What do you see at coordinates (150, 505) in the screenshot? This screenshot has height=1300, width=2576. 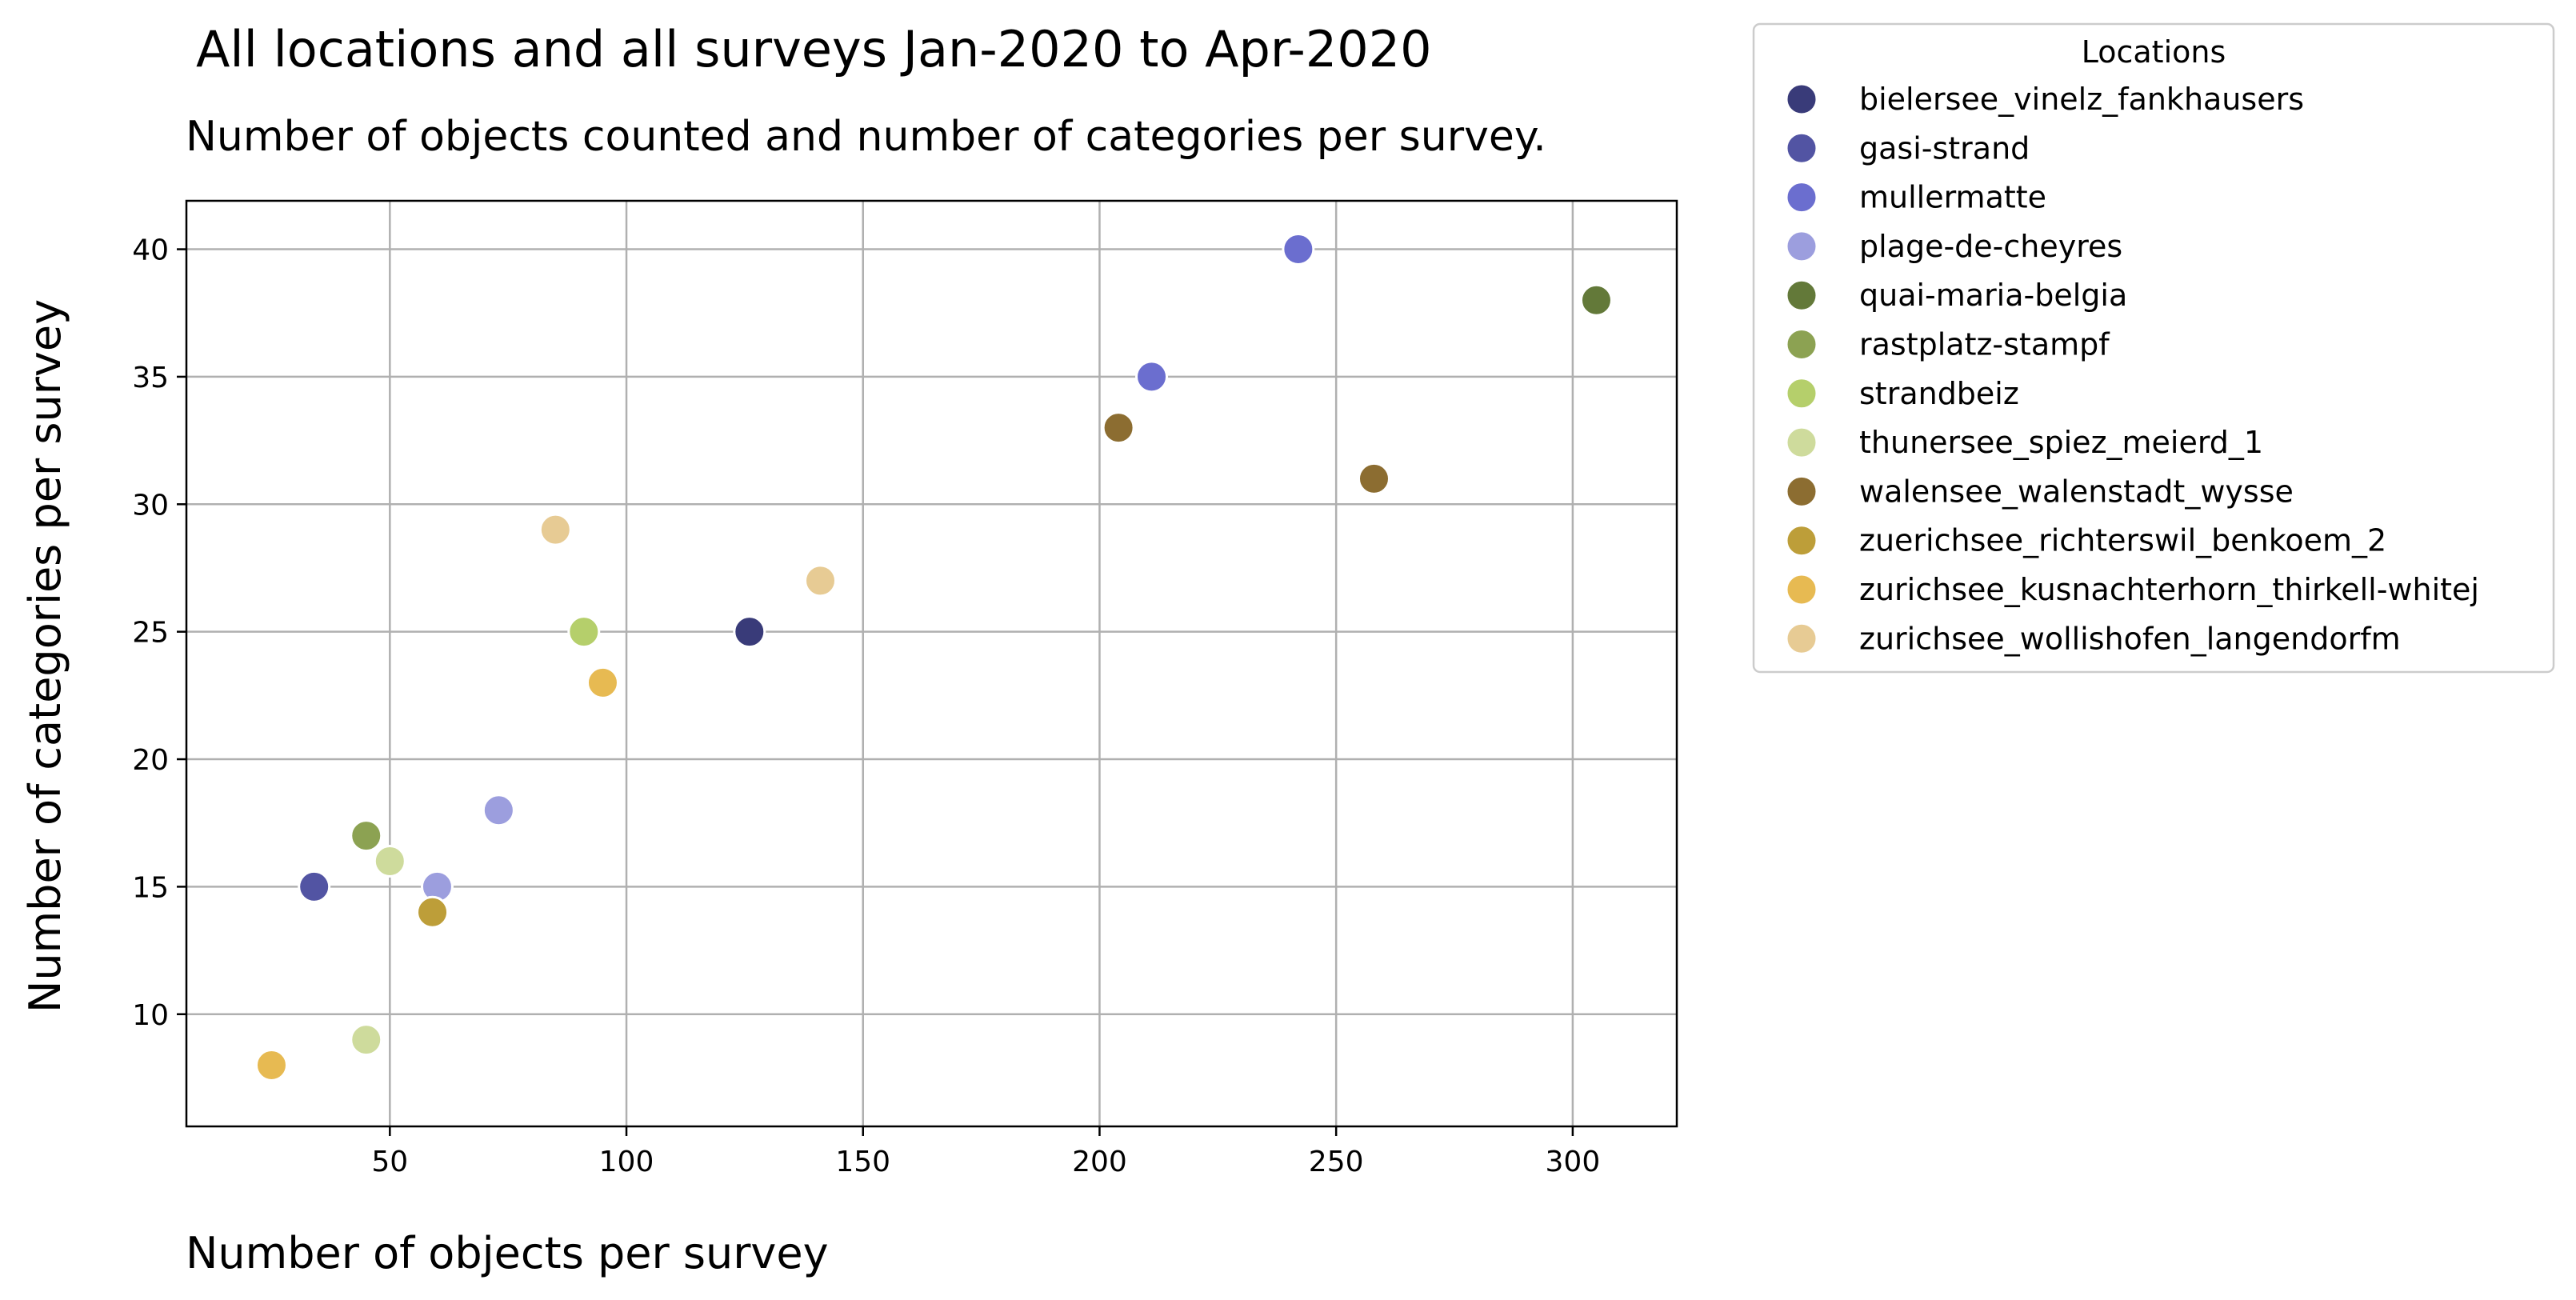 I see `y-tick-label: 30` at bounding box center [150, 505].